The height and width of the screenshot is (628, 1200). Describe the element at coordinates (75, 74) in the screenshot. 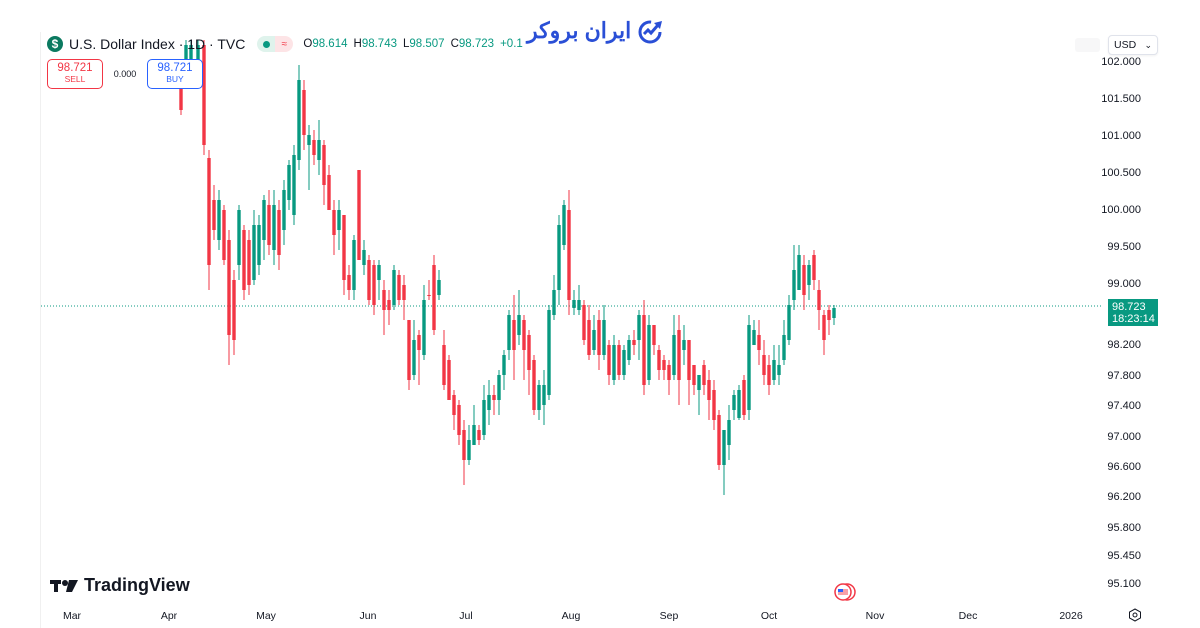

I see `sell-button: 98.721 SELL` at that location.